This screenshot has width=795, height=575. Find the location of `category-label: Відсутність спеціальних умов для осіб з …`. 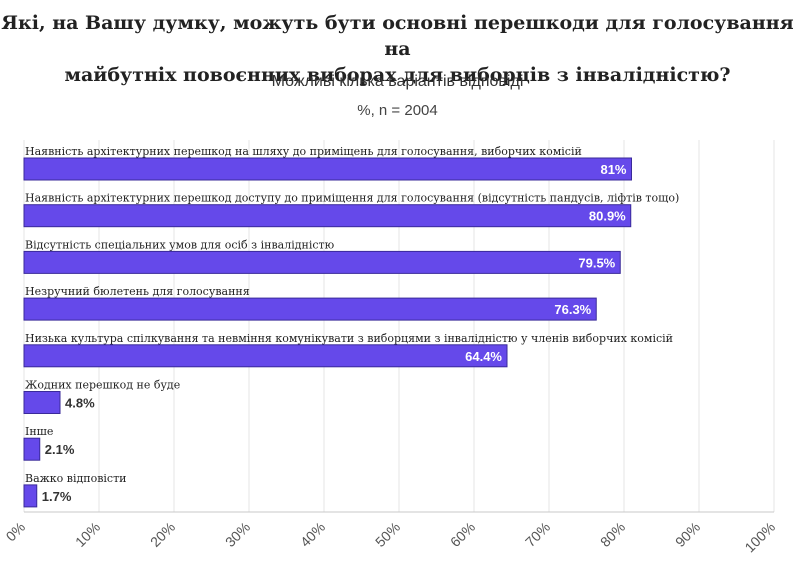

category-label: Відсутність спеціальних умов для осіб з … is located at coordinates (180, 244).